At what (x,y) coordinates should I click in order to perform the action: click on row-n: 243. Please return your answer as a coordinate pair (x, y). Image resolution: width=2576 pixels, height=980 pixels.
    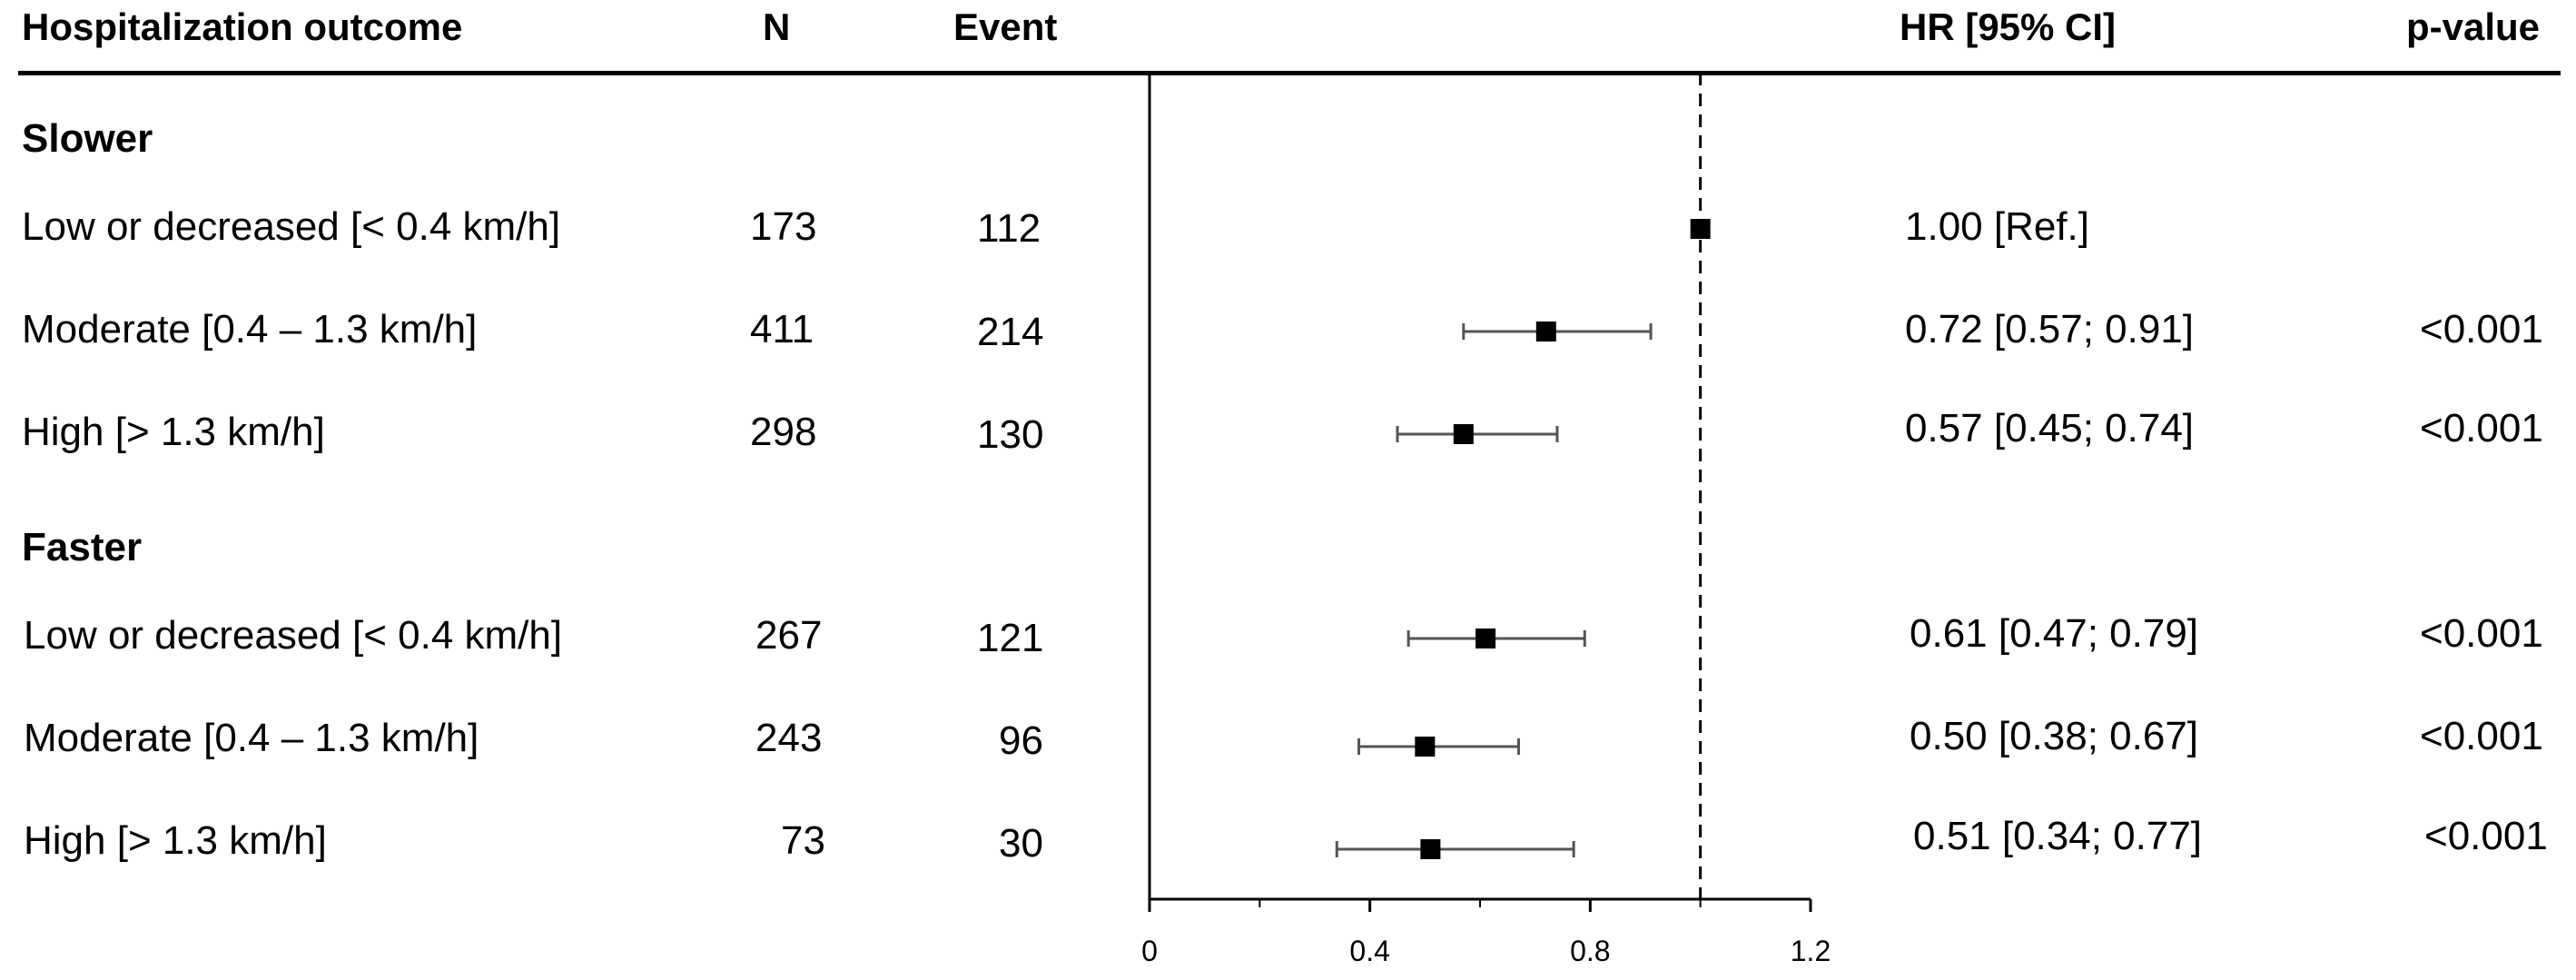
    Looking at the image, I should click on (789, 738).